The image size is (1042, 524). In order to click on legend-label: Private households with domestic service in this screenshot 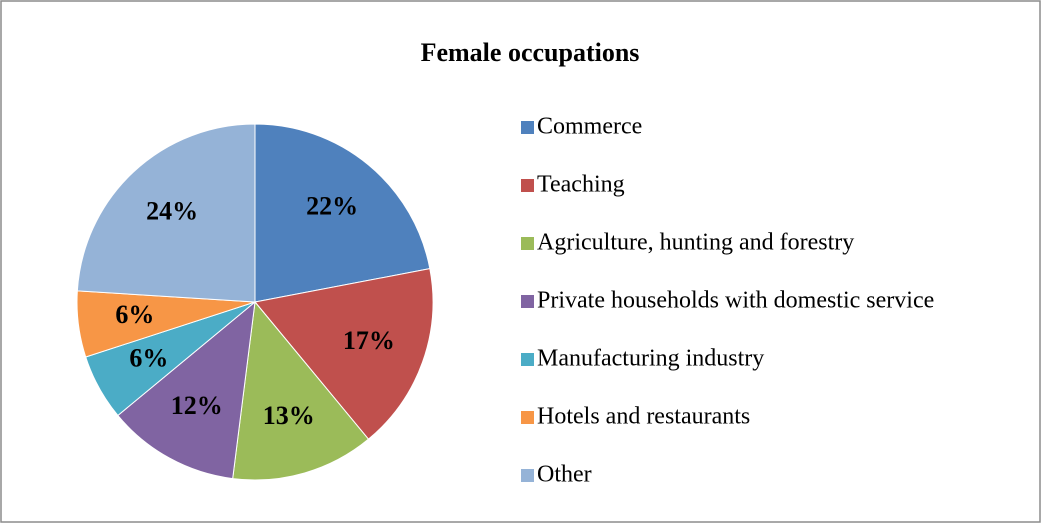, I will do `click(735, 301)`.